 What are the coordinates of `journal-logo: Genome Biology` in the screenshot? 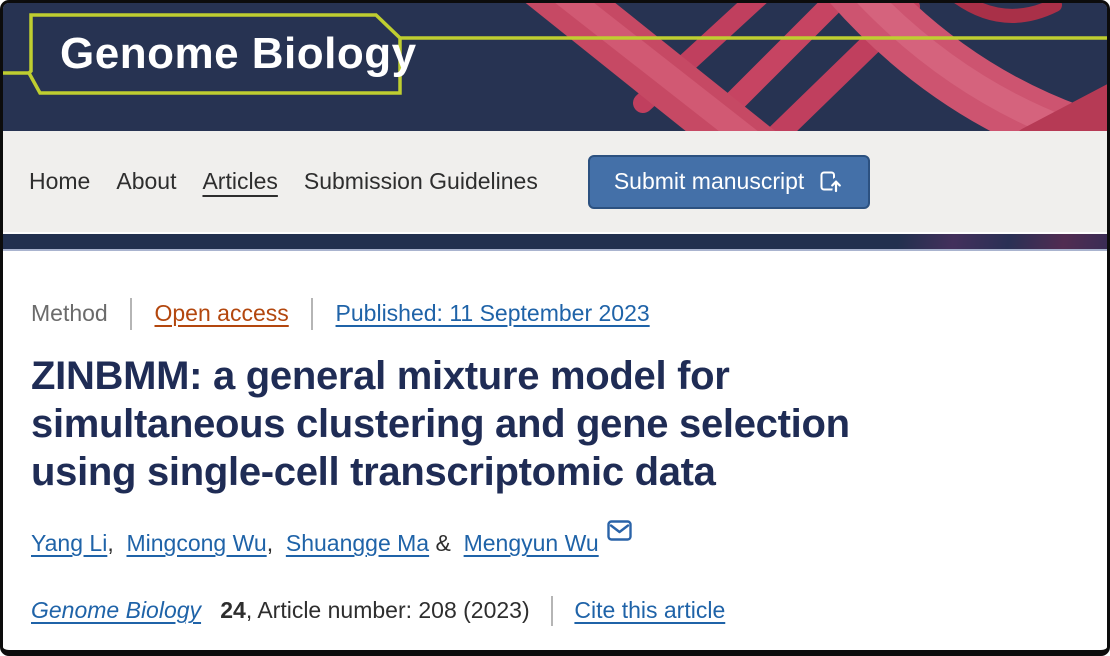 It's located at (238, 53).